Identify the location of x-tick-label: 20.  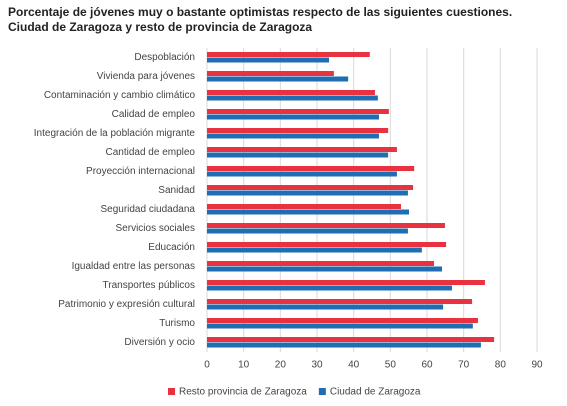
(281, 365).